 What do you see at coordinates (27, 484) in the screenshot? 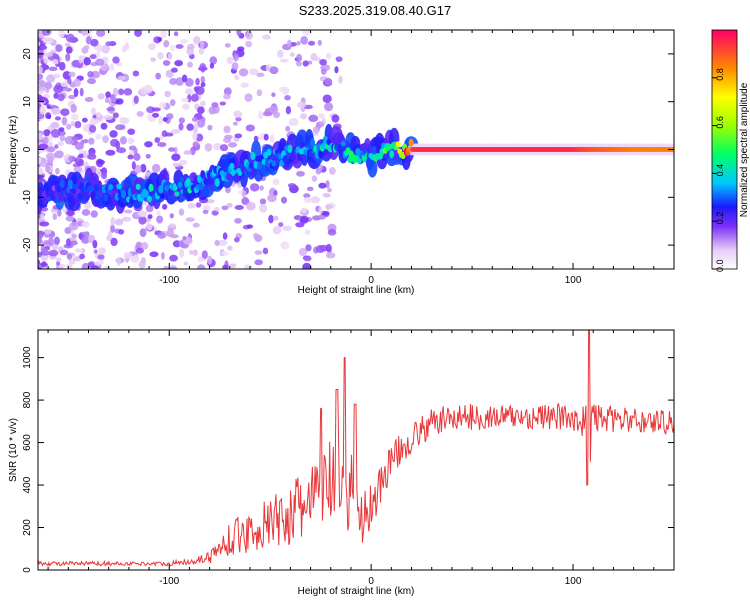
I see `snr-ytick-label: 400` at bounding box center [27, 484].